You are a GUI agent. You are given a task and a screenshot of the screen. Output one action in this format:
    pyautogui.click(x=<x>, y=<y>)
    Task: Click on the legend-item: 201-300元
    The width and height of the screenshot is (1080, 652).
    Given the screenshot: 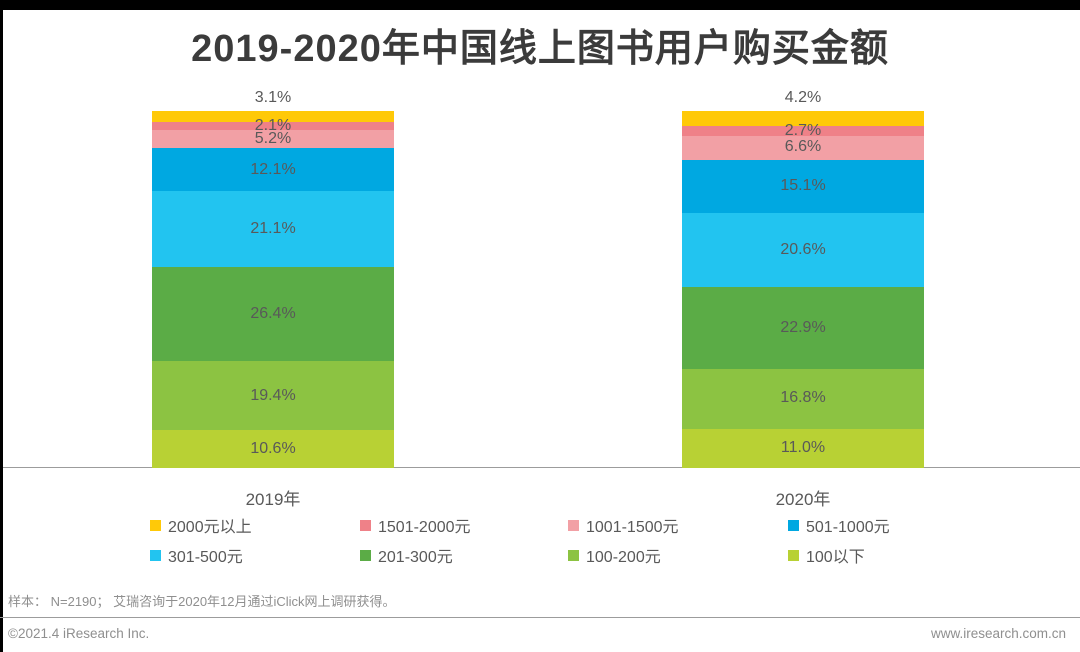 What is the action you would take?
    pyautogui.click(x=406, y=555)
    